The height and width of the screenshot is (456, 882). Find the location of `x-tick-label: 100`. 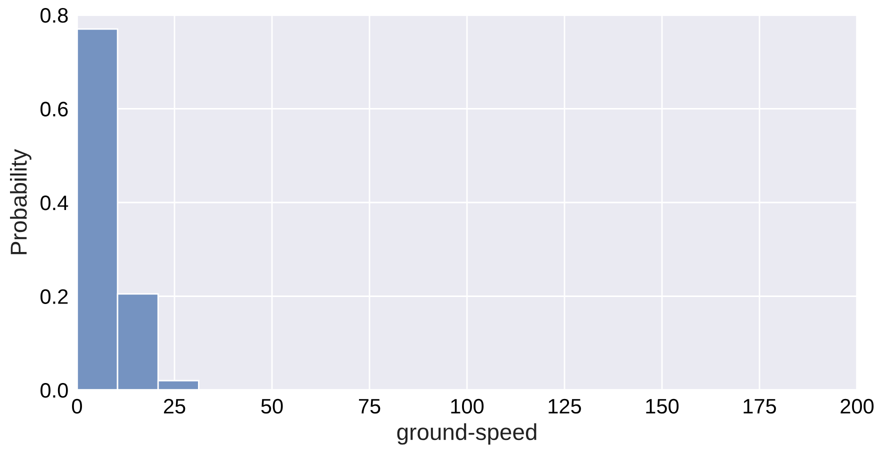

x-tick-label: 100 is located at coordinates (467, 406).